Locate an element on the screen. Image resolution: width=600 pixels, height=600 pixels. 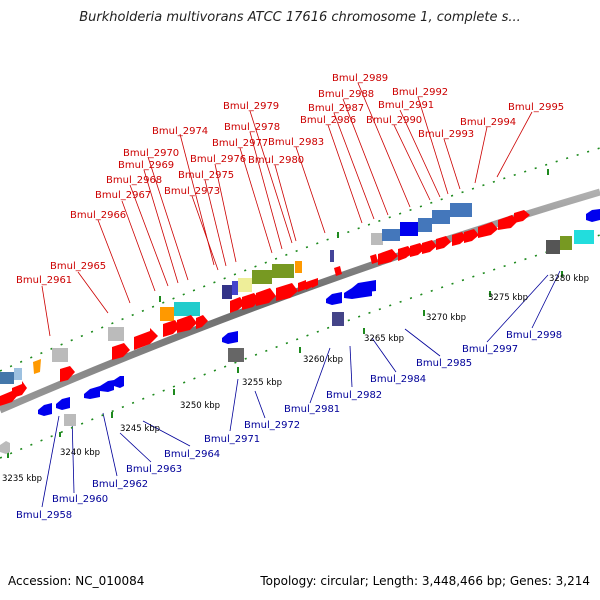
gene-label: Bmul_2988 is located at coordinates (346, 94).